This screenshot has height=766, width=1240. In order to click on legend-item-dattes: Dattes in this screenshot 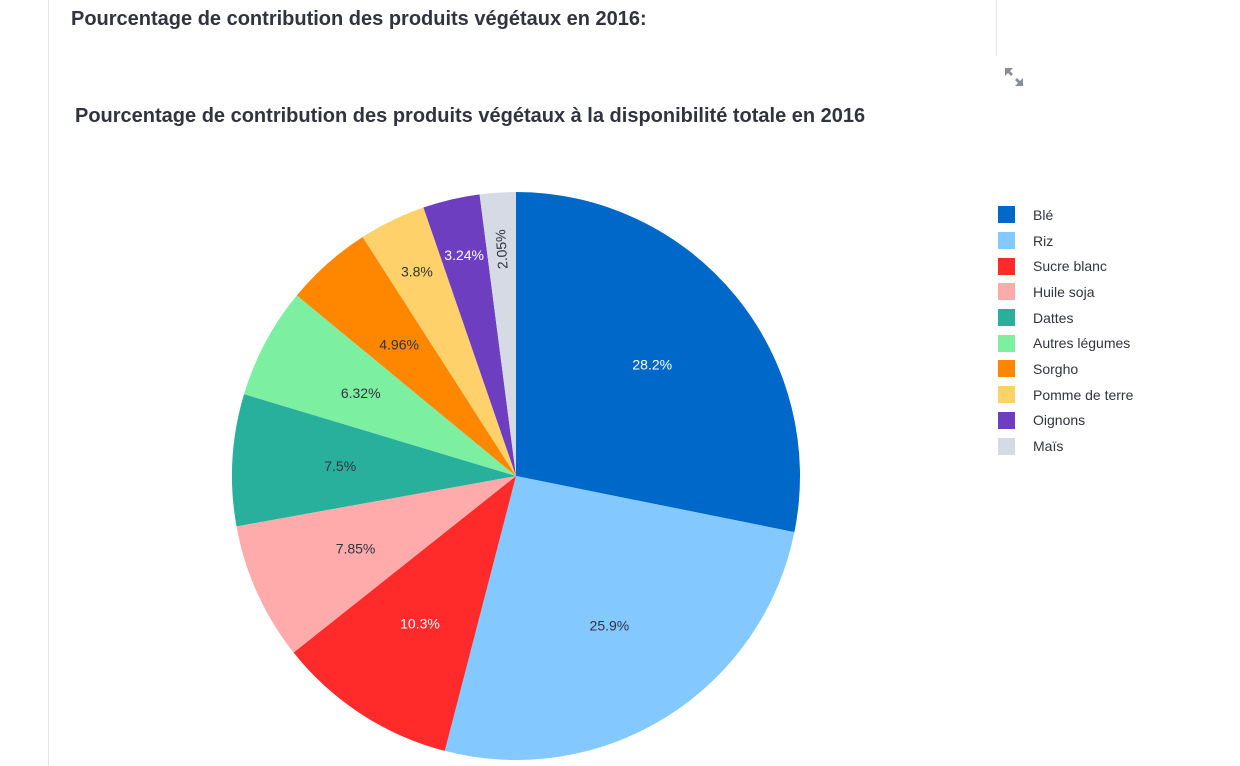, I will do `click(1065, 318)`.